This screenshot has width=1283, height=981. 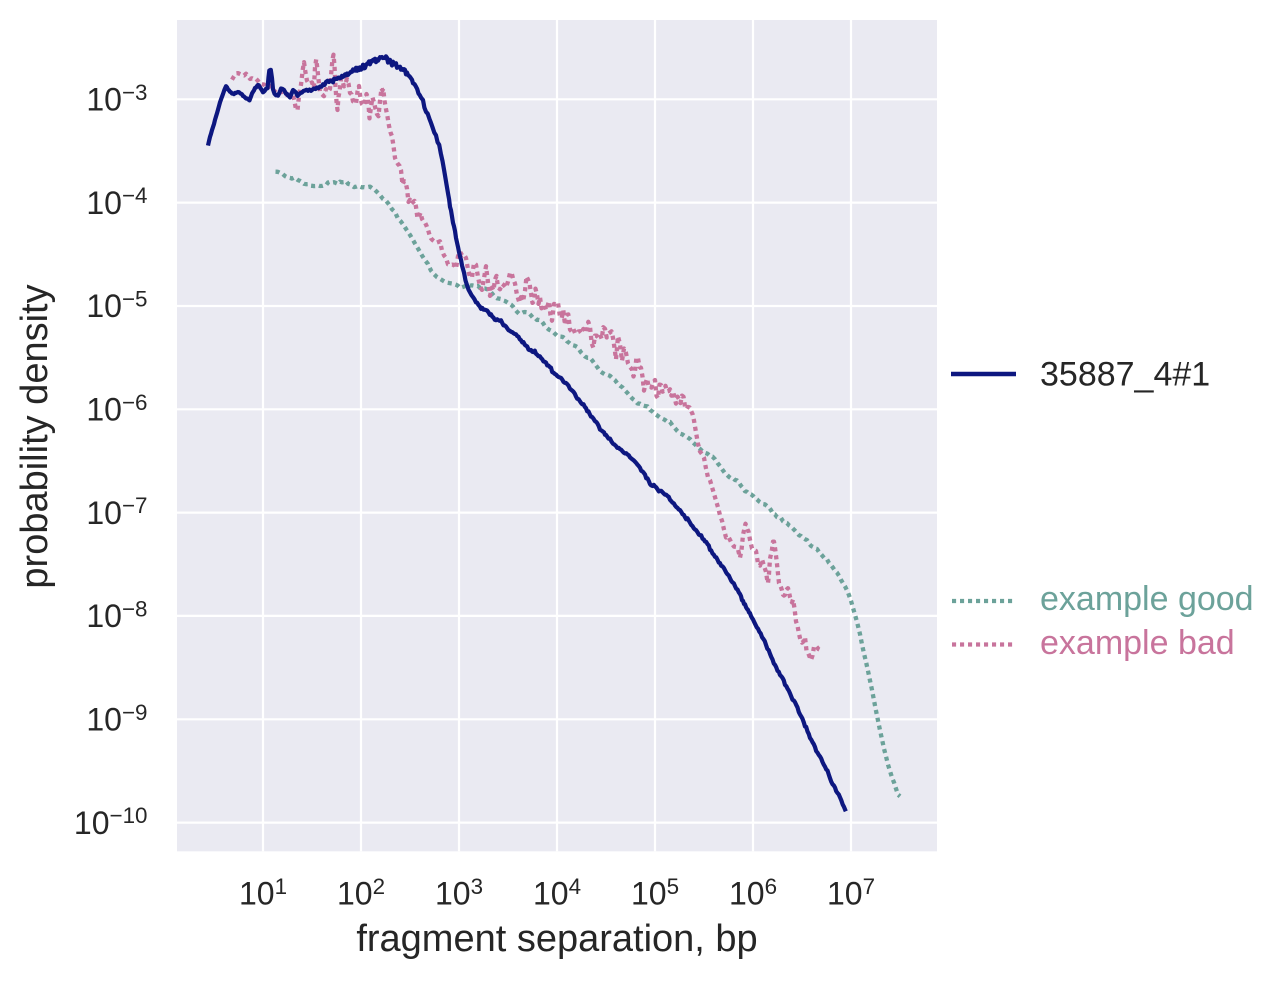 I want to click on svg-text: 35887_4#1, so click(x=1125, y=375).